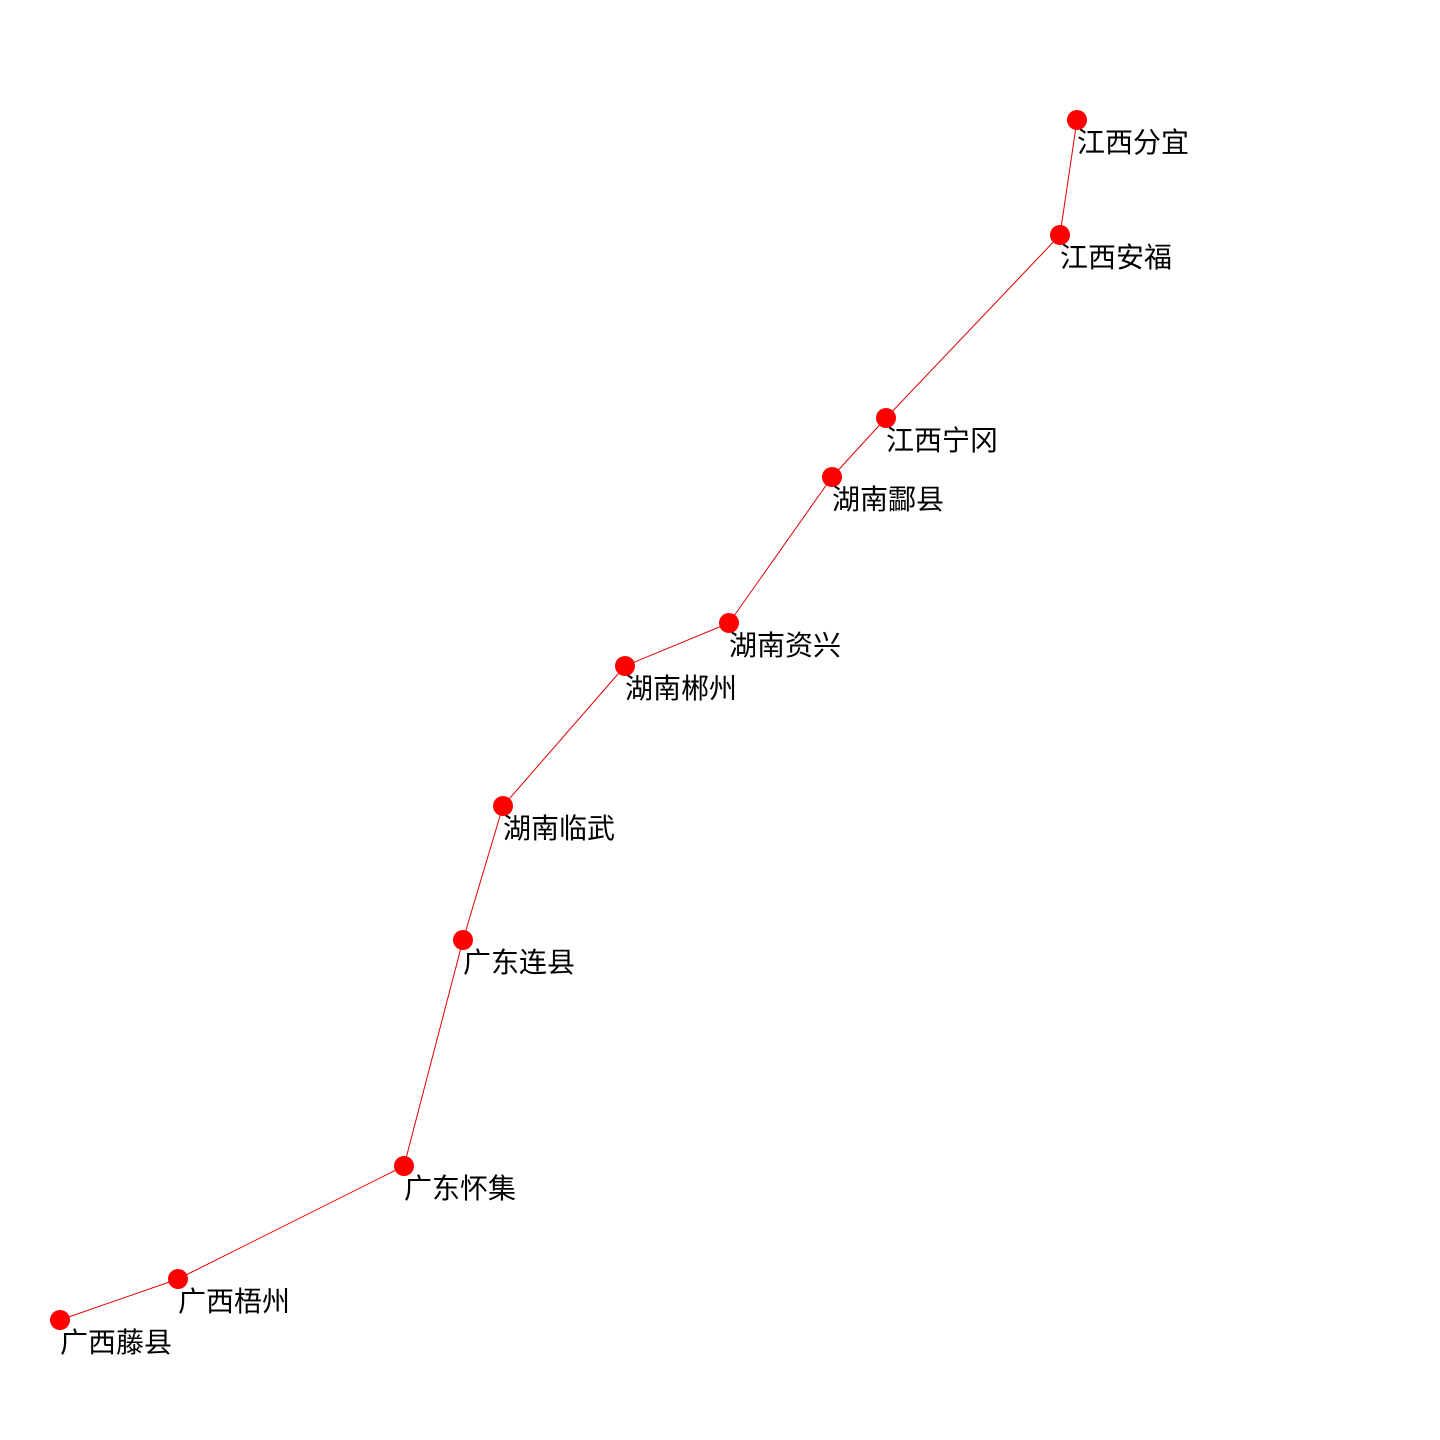 Image resolution: width=1440 pixels, height=1440 pixels. What do you see at coordinates (460, 1188) in the screenshot?
I see `station-label: 广东怀集` at bounding box center [460, 1188].